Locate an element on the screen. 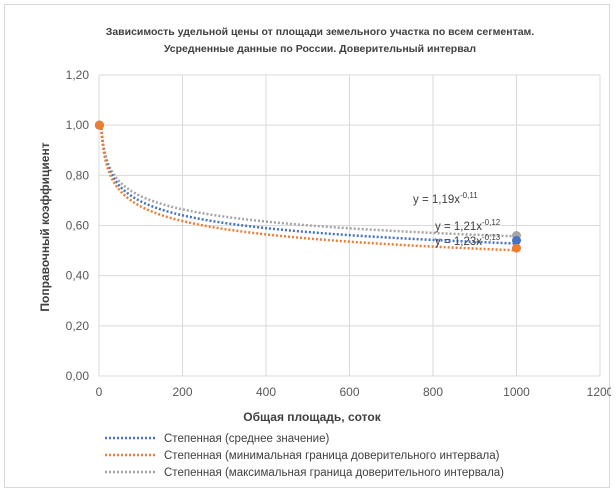 This screenshot has height=493, width=616. x-tick-label: 800 is located at coordinates (433, 392).